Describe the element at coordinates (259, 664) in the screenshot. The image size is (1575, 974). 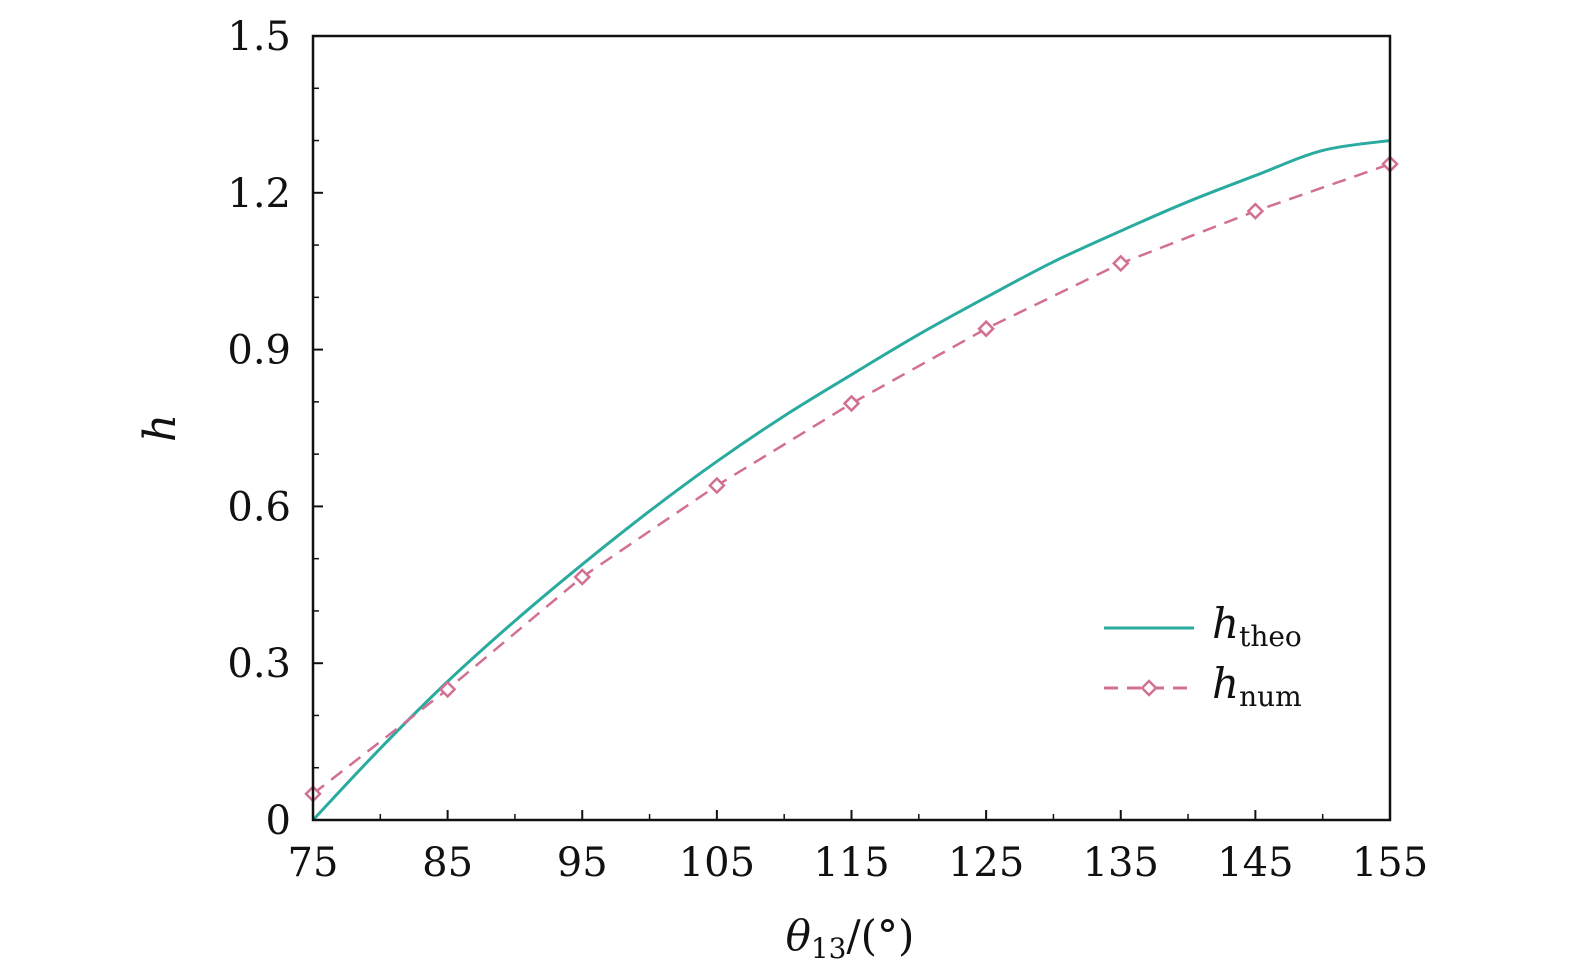
I see `y-tick-label: 0.3` at that location.